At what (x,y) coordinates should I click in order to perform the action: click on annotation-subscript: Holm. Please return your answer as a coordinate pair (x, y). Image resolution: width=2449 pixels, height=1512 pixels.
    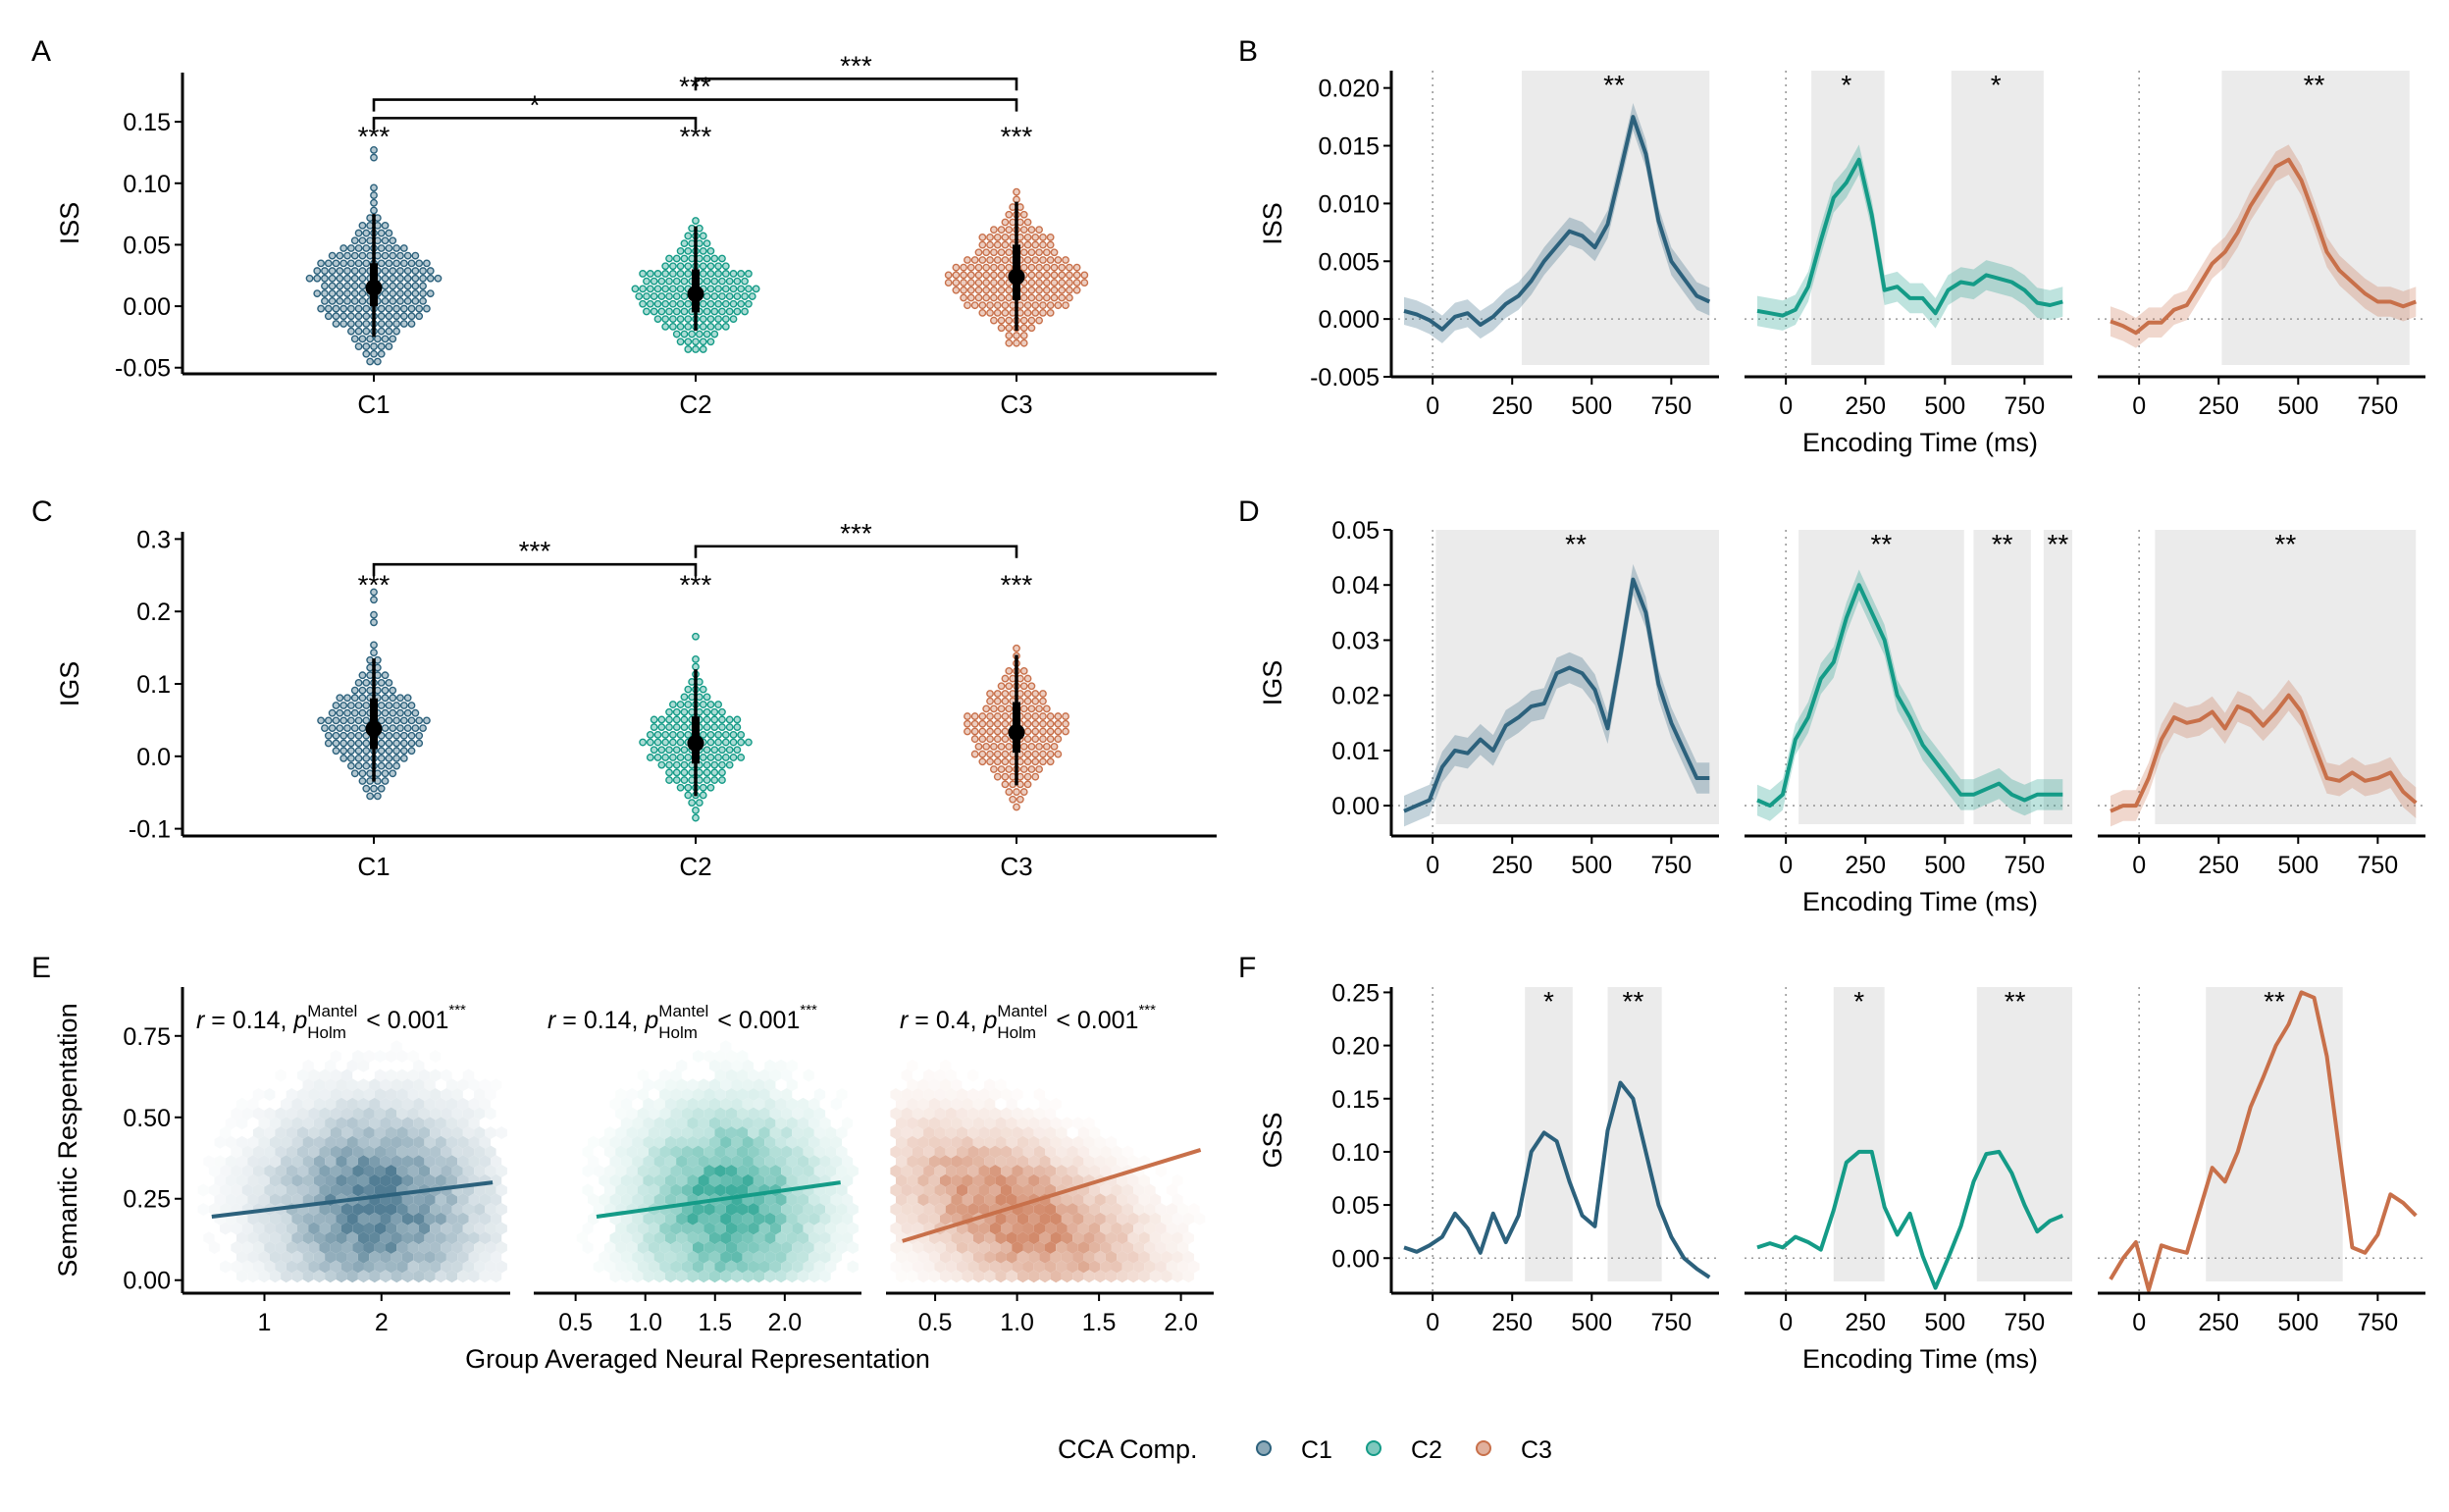
    Looking at the image, I should click on (326, 1032).